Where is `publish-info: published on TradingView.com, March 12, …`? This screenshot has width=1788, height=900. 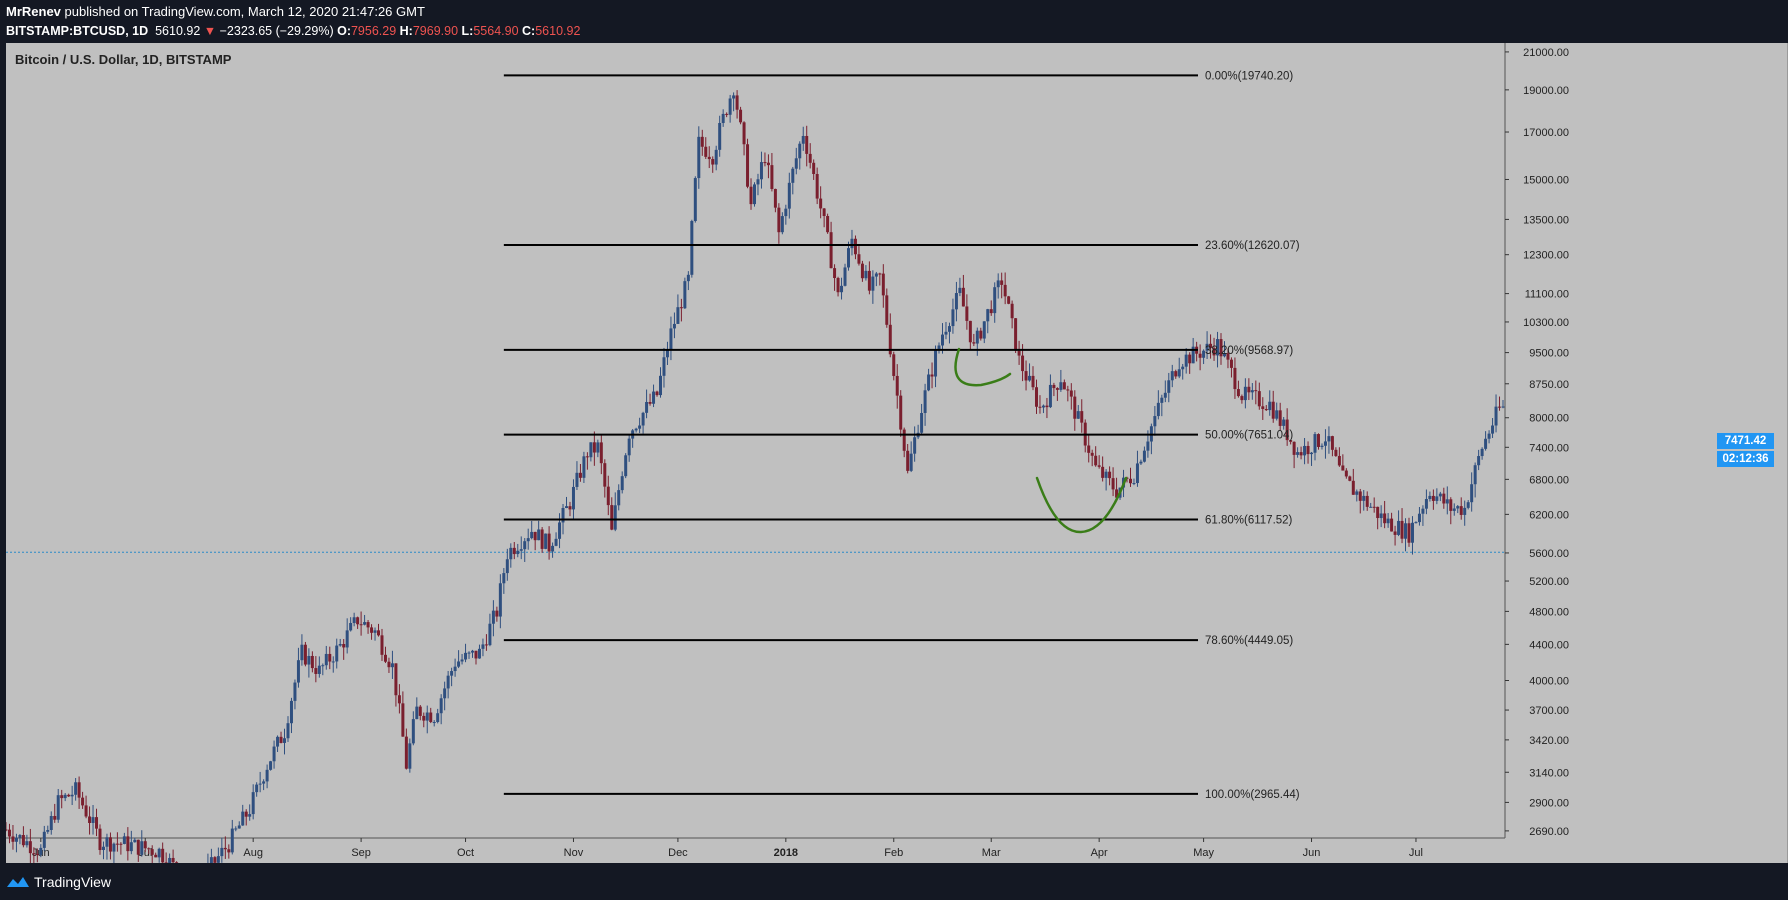 publish-info: published on TradingView.com, March 12, … is located at coordinates (244, 11).